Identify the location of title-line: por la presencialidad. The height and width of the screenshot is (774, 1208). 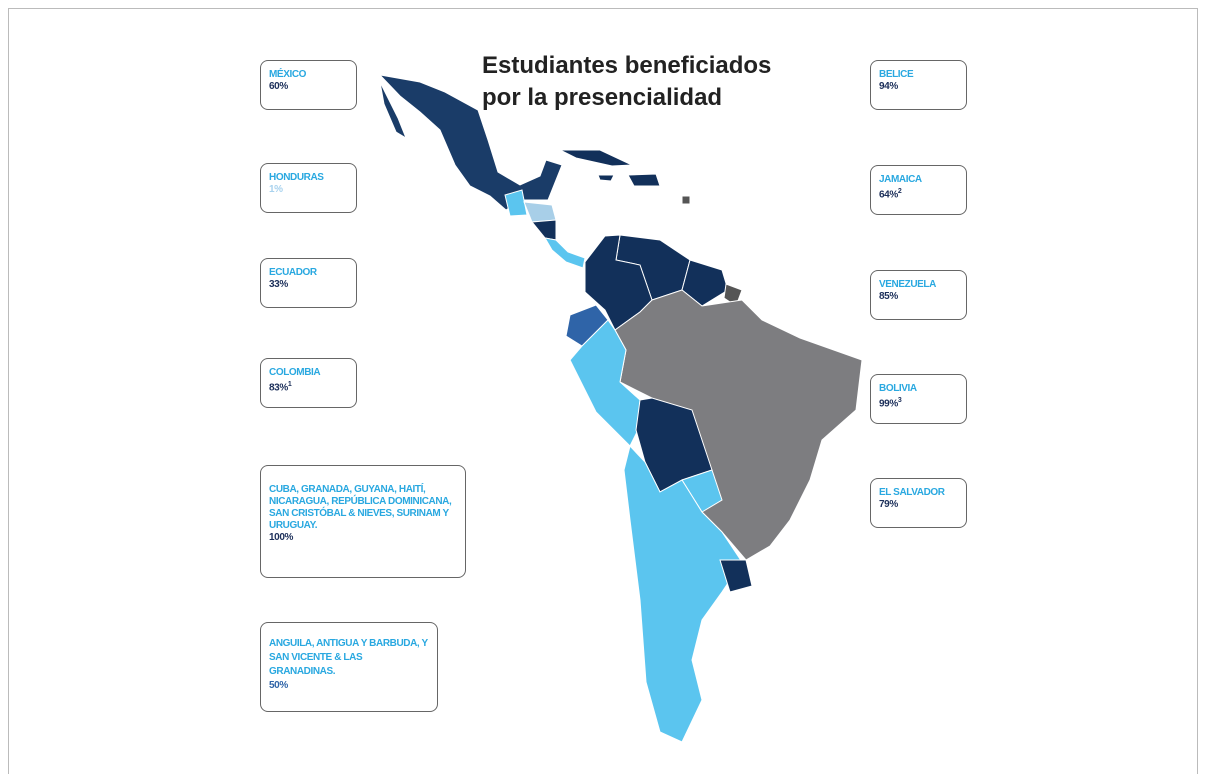
(602, 97).